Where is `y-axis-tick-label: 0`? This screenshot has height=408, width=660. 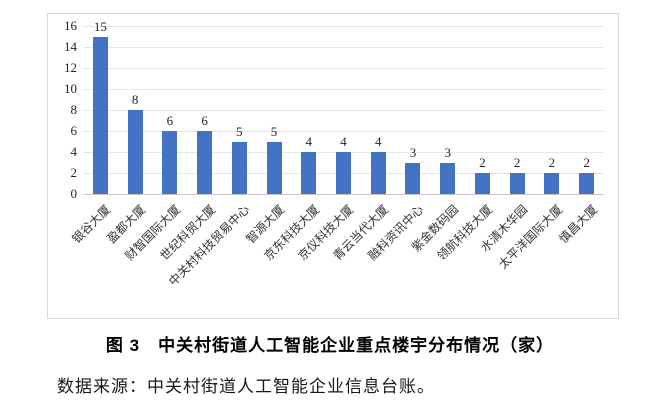
y-axis-tick-label: 0 is located at coordinates (74, 193).